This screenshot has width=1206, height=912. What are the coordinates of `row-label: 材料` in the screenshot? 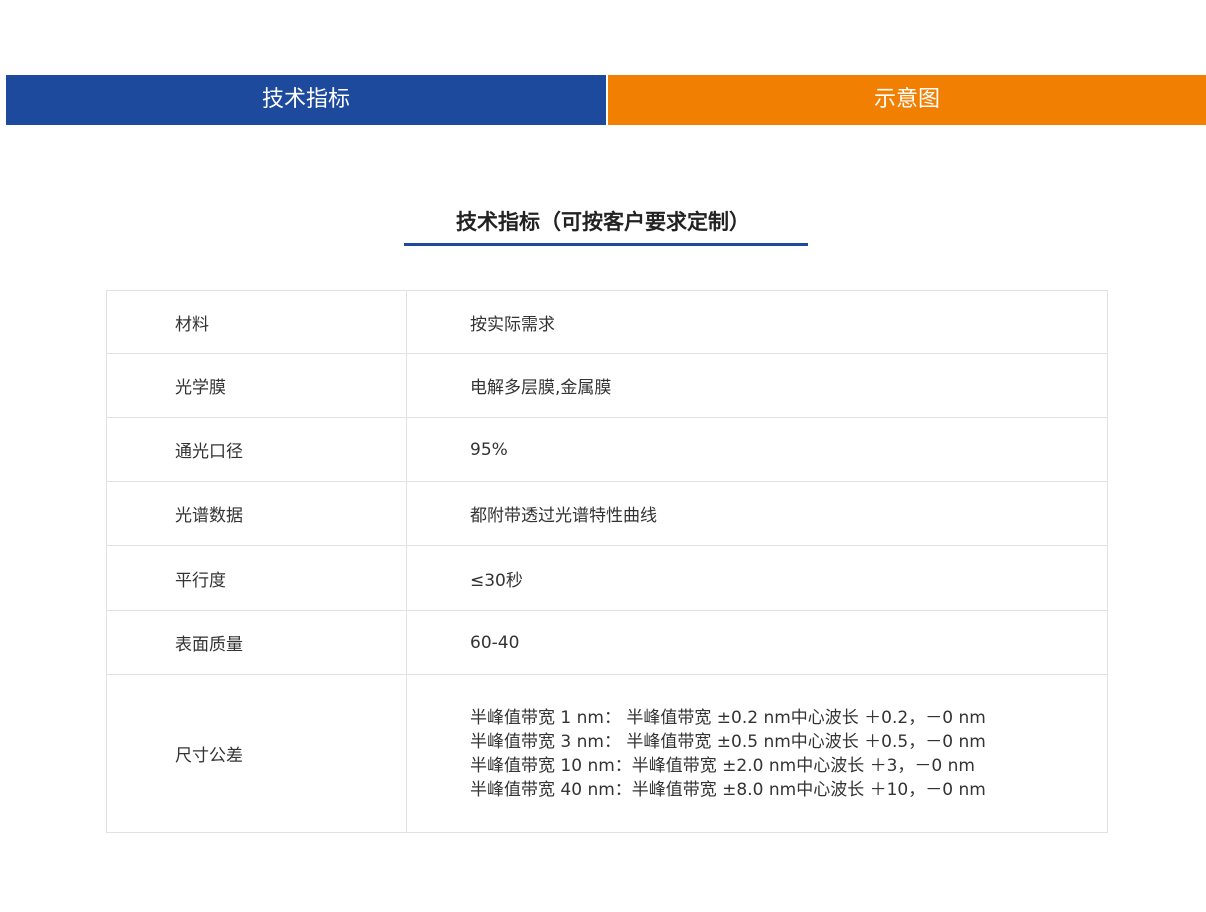 It's located at (256, 322).